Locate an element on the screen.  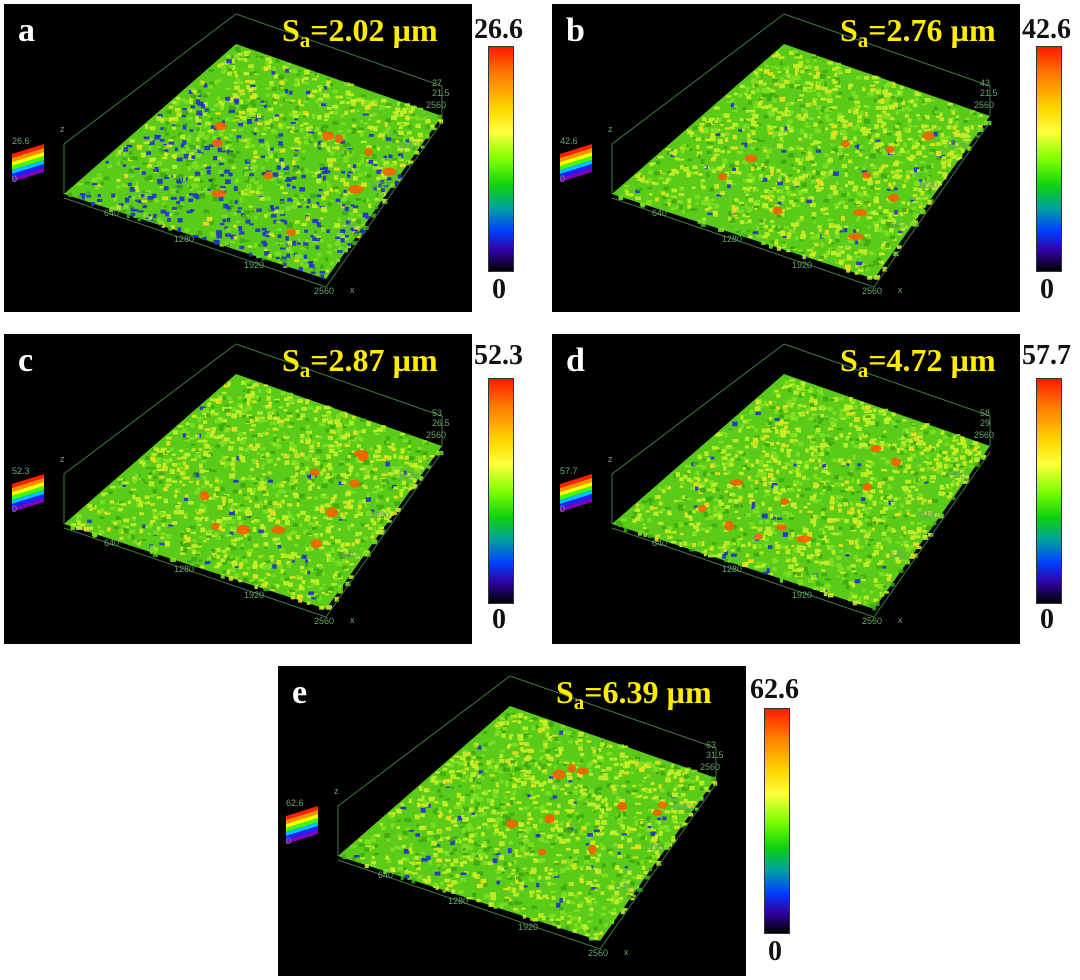
colorbar-a is located at coordinates (501, 159).